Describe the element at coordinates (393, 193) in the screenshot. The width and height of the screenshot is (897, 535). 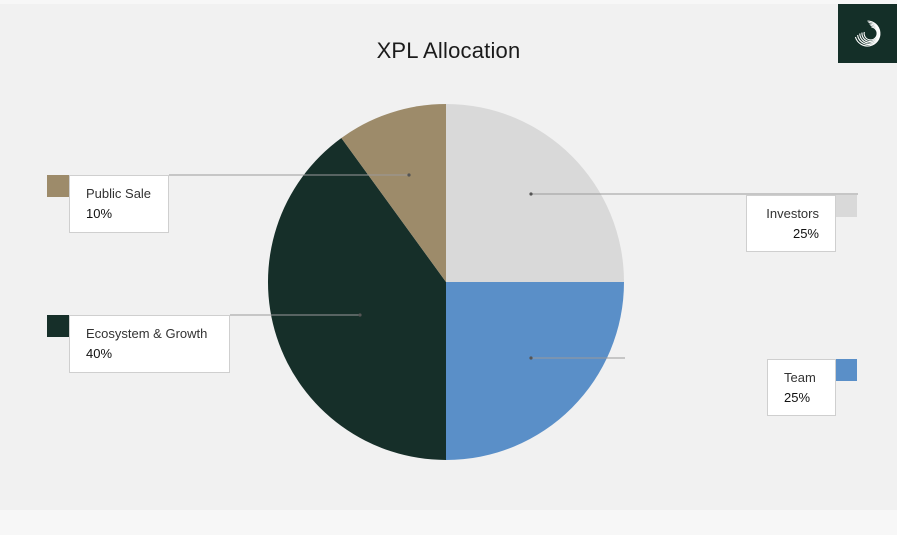
I see `pie-slice-public-sale` at that location.